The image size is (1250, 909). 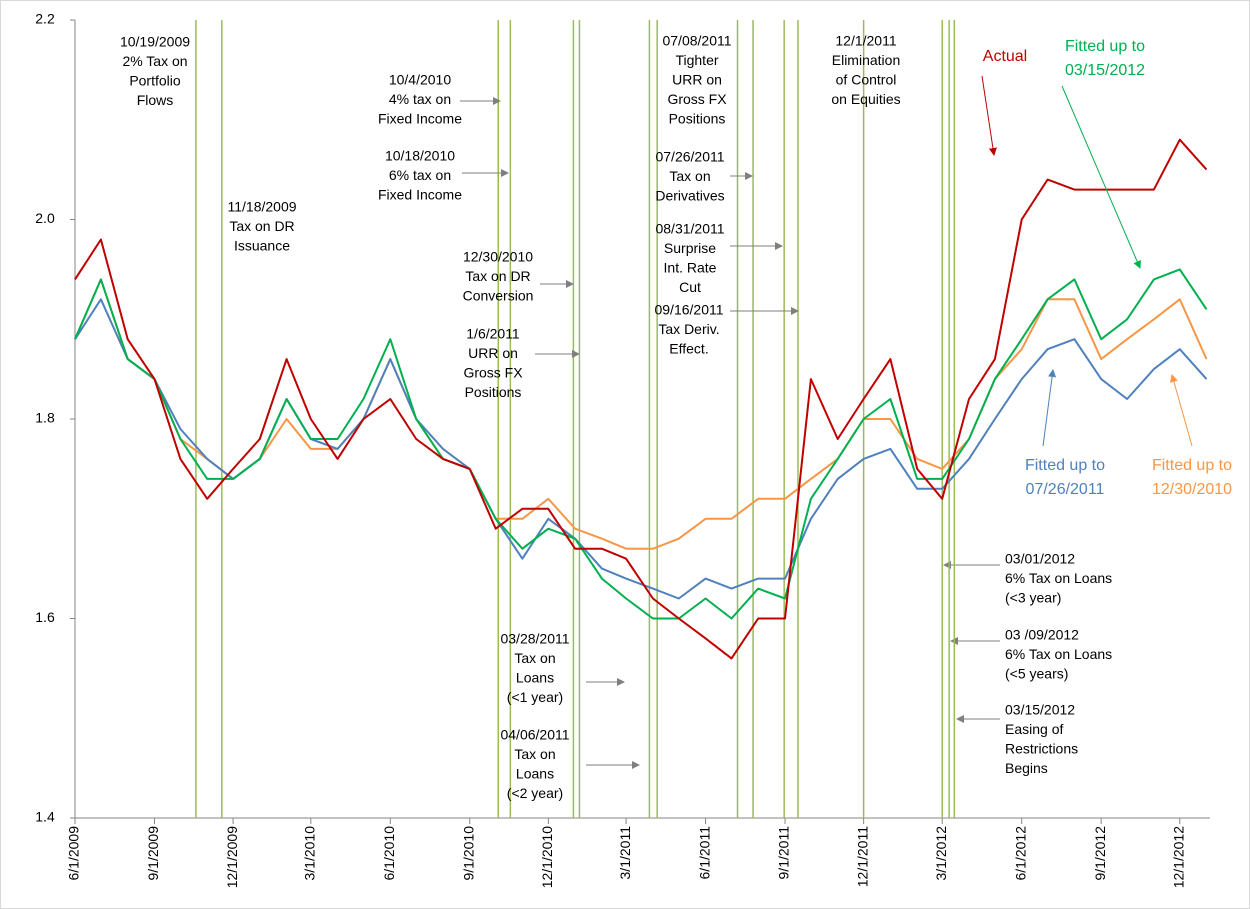 I want to click on event-label: 11/18/2009, so click(x=261, y=207).